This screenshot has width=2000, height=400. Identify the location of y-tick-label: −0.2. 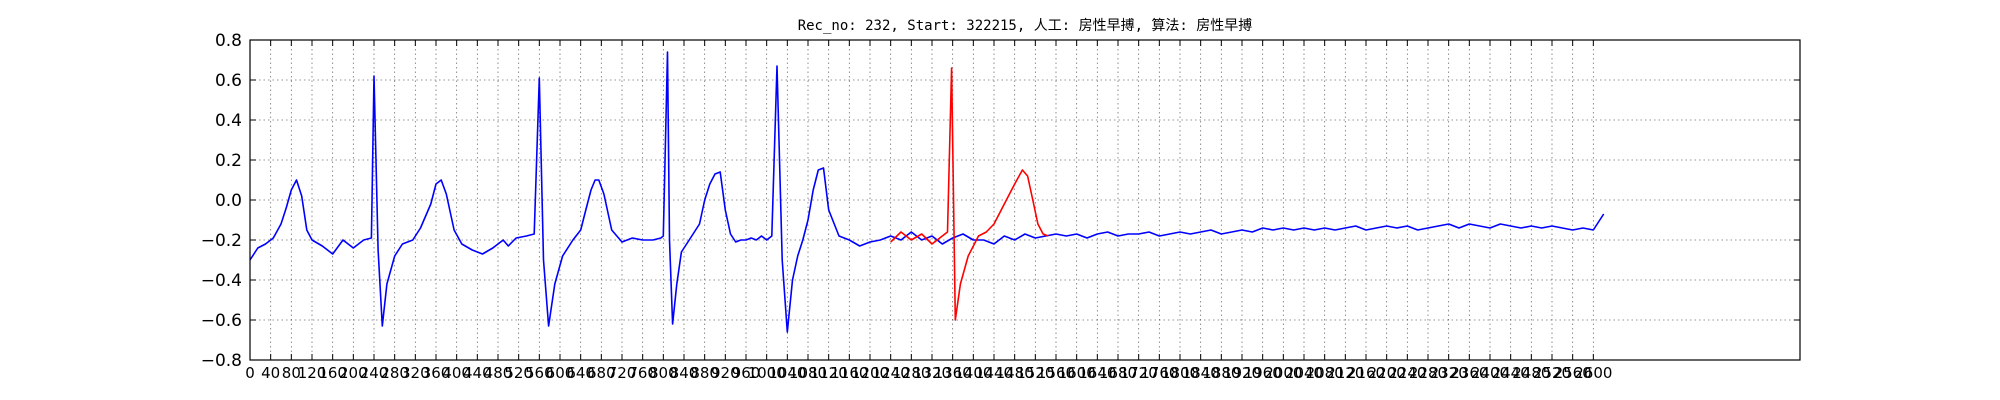
(221, 241).